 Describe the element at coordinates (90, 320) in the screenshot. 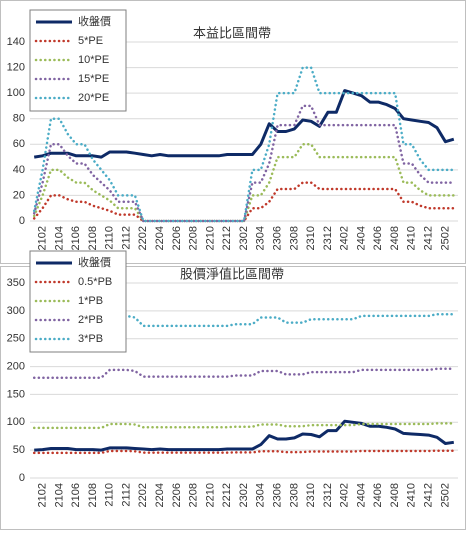

I see `legend-label: 2*PB` at that location.